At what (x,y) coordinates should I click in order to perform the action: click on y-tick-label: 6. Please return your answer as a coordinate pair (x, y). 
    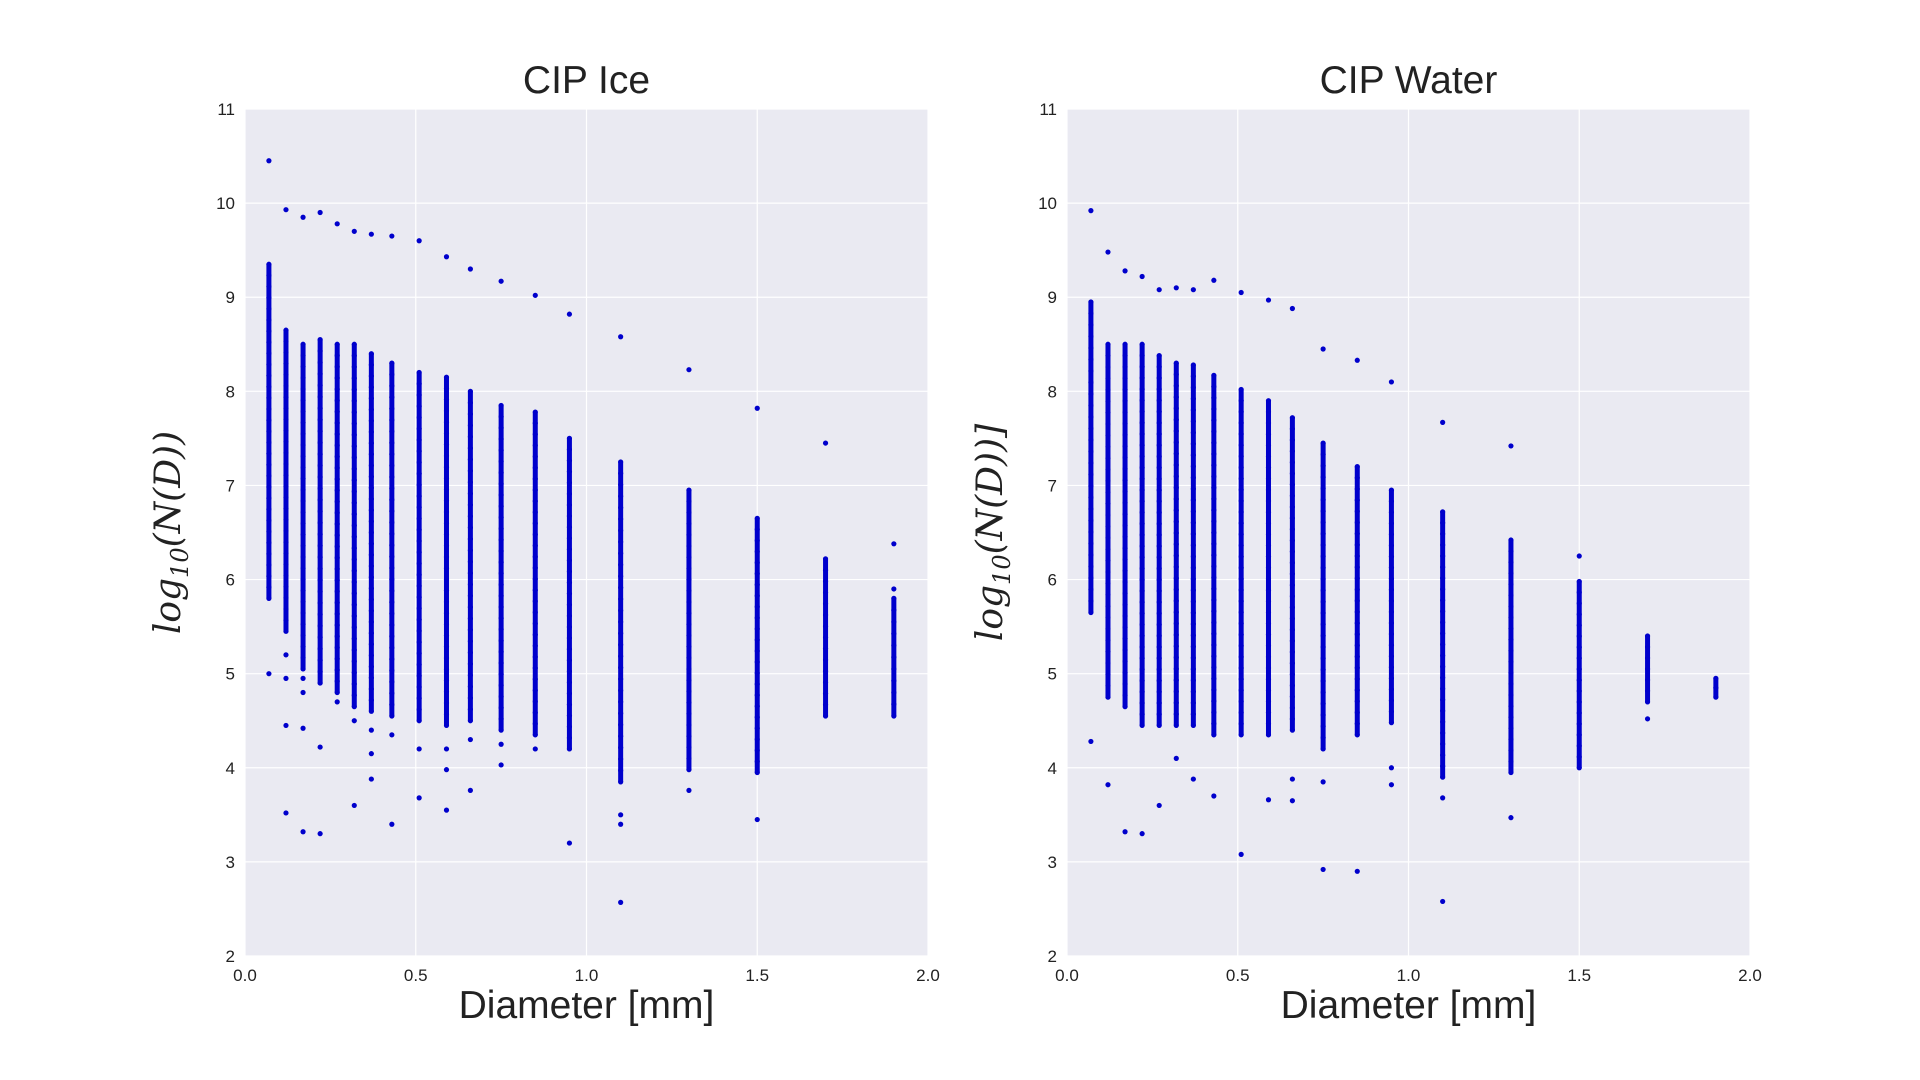
    Looking at the image, I should click on (1052, 580).